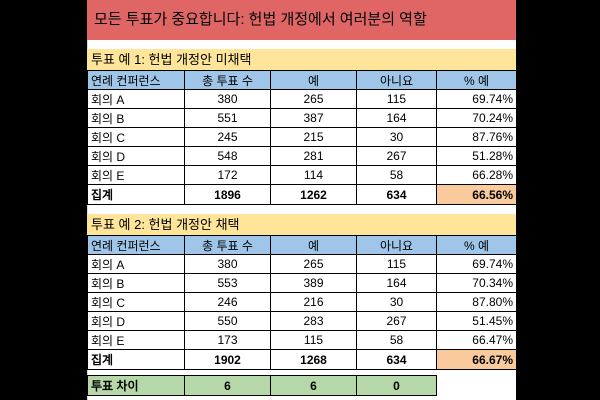 The image size is (600, 400). I want to click on total-row: 집계 1896 1262 634 66.56%, so click(301, 194).